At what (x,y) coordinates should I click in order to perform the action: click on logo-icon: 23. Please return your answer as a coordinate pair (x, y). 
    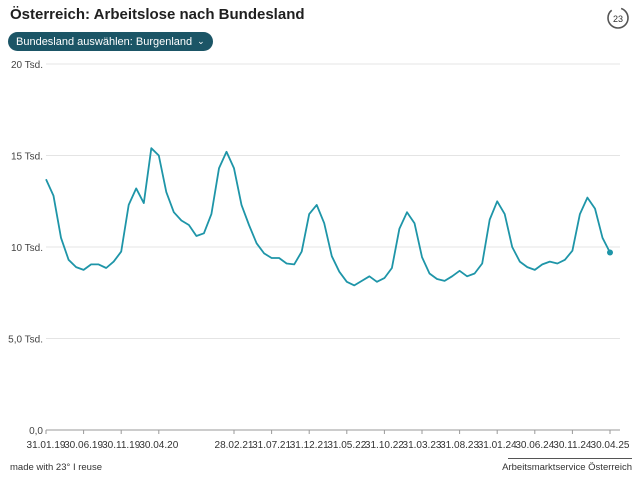
    Looking at the image, I should click on (618, 18).